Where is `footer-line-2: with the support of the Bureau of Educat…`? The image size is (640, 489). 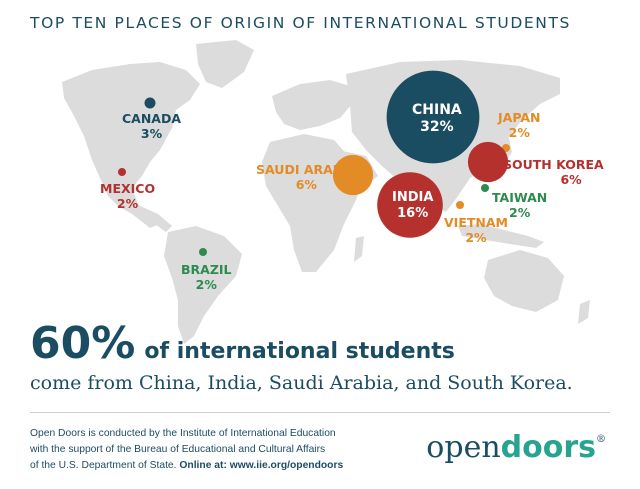 footer-line-2: with the support of the Bureau of Educat… is located at coordinates (178, 449).